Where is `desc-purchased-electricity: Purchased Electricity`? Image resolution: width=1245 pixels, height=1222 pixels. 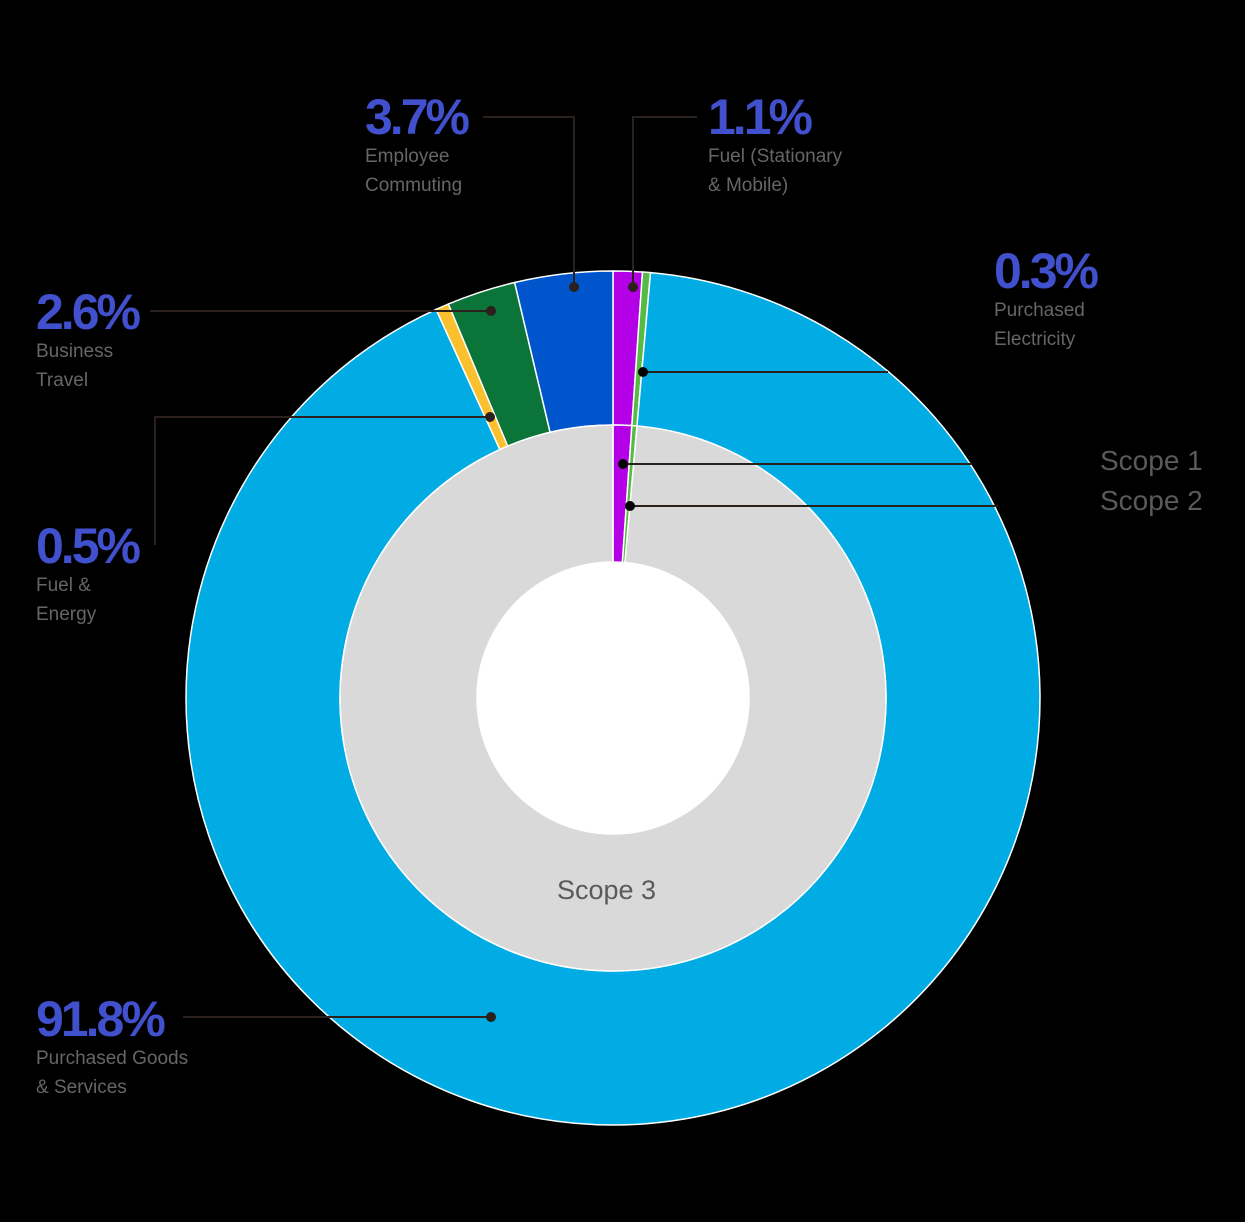 desc-purchased-electricity: Purchased Electricity is located at coordinates (1039, 325).